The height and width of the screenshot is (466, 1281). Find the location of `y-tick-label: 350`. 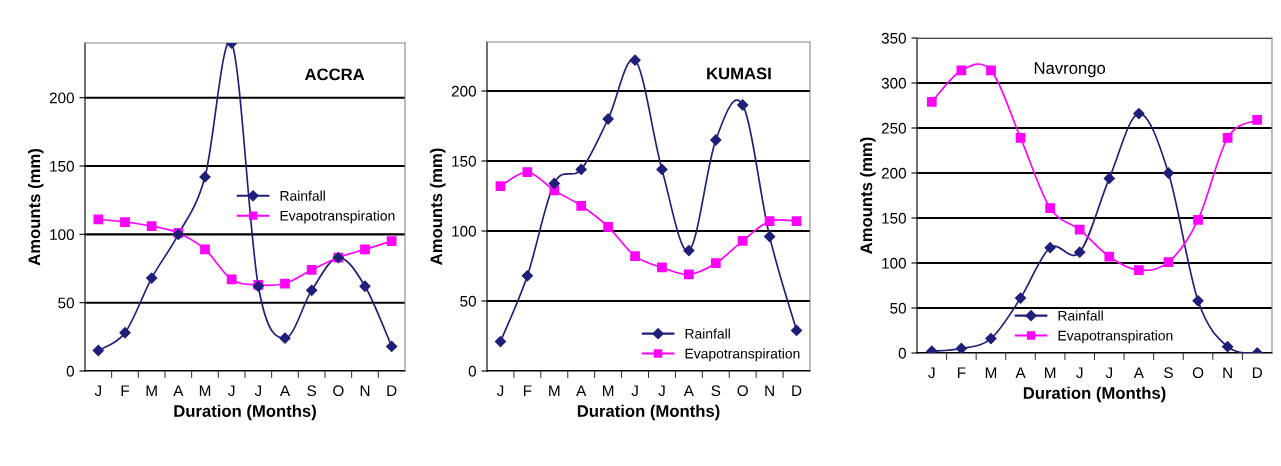

y-tick-label: 350 is located at coordinates (893, 38).